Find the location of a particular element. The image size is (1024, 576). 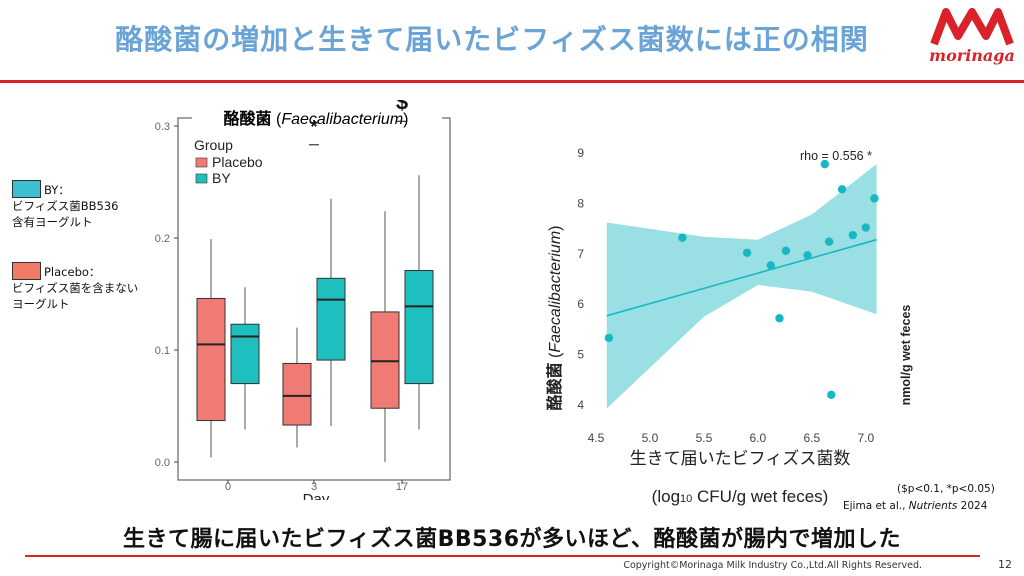

scatter-x-tick-label: 6.5 is located at coordinates (812, 438).